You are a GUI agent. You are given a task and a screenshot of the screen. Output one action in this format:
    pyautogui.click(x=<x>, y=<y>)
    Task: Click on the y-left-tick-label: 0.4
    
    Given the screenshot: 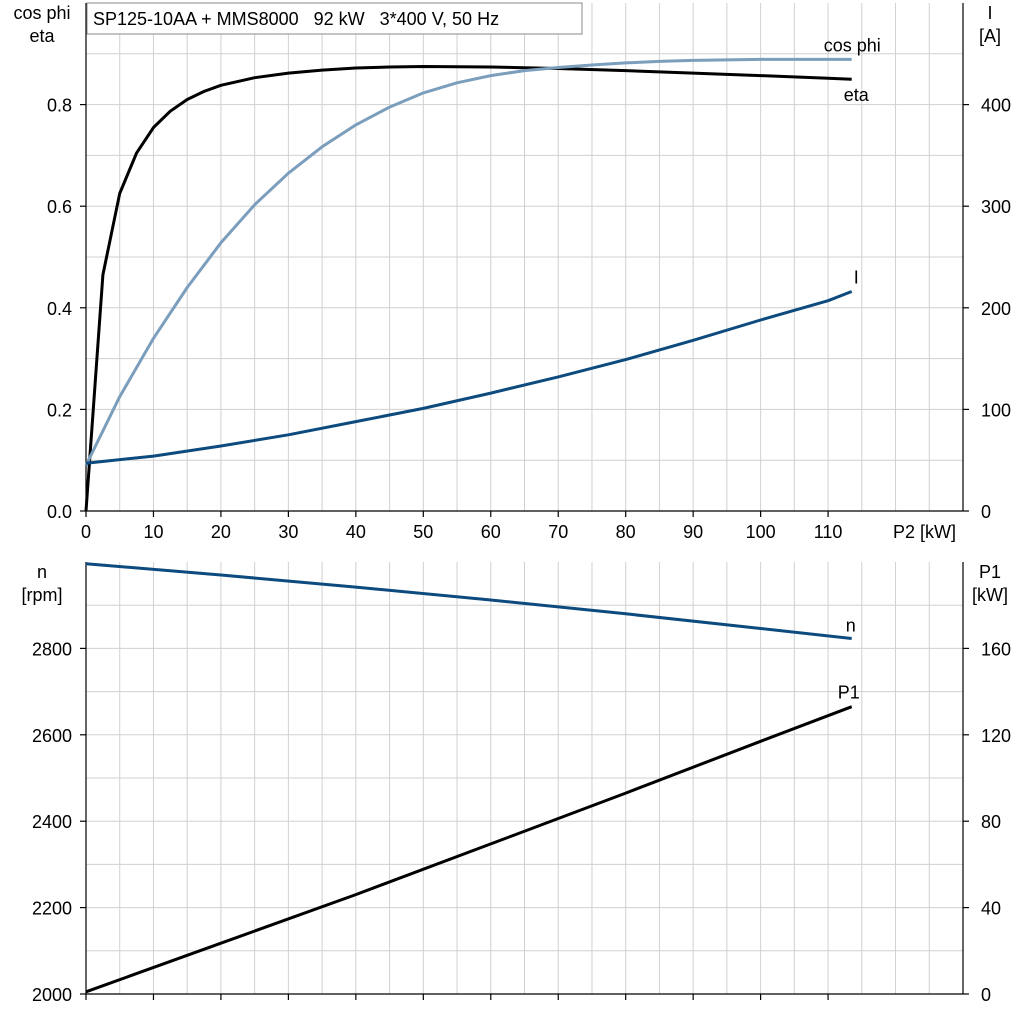 What is the action you would take?
    pyautogui.click(x=59, y=309)
    